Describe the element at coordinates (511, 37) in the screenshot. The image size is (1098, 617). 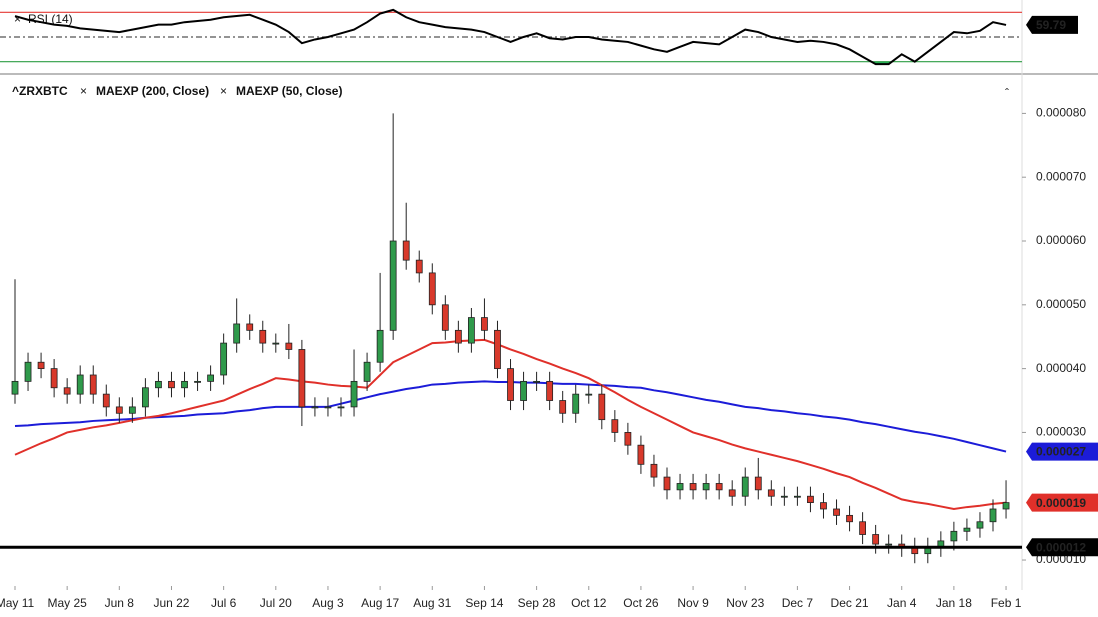
I see `rsi-area` at that location.